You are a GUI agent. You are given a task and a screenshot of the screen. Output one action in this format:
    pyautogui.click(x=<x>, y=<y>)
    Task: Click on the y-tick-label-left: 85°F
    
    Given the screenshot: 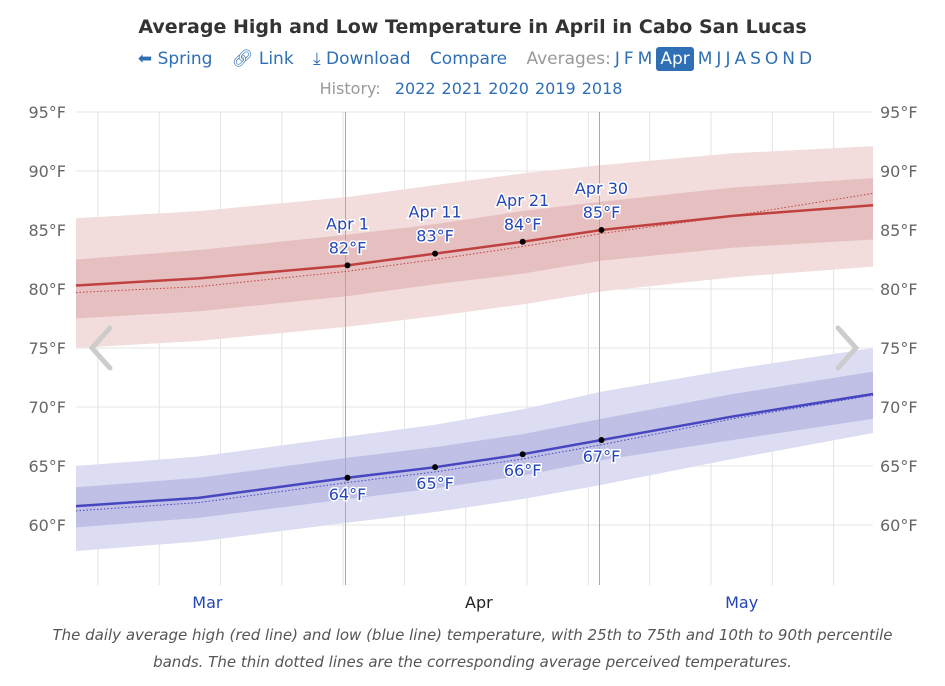 What is the action you would take?
    pyautogui.click(x=47, y=230)
    